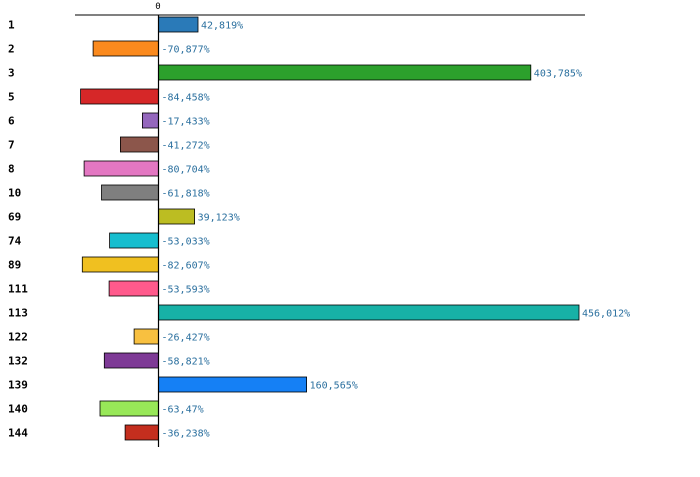 The image size is (700, 477). What do you see at coordinates (11, 97) in the screenshot?
I see `category-label: 5` at bounding box center [11, 97].